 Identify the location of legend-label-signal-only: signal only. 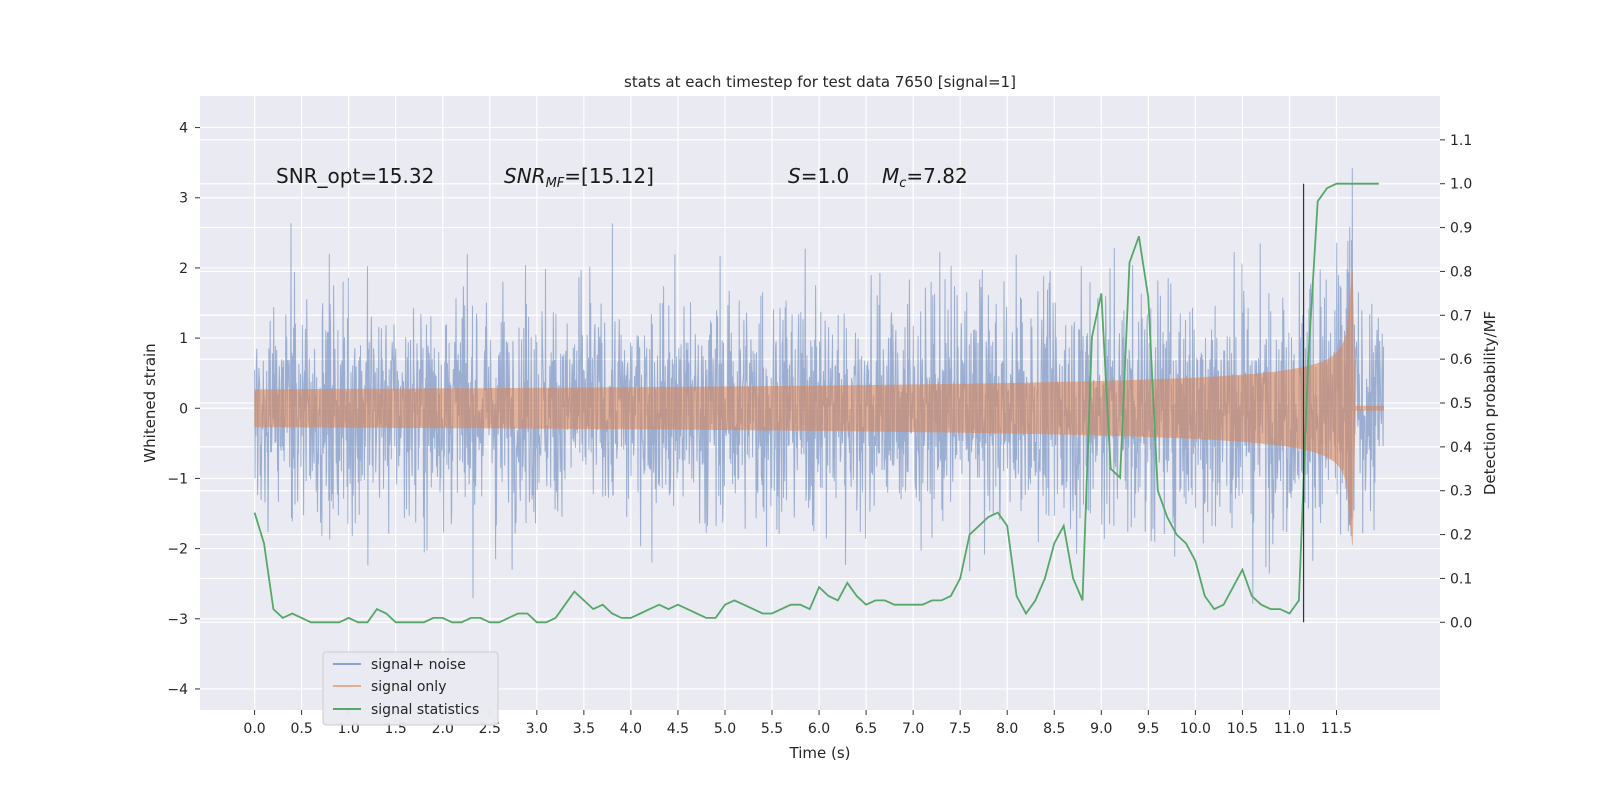
(408, 687).